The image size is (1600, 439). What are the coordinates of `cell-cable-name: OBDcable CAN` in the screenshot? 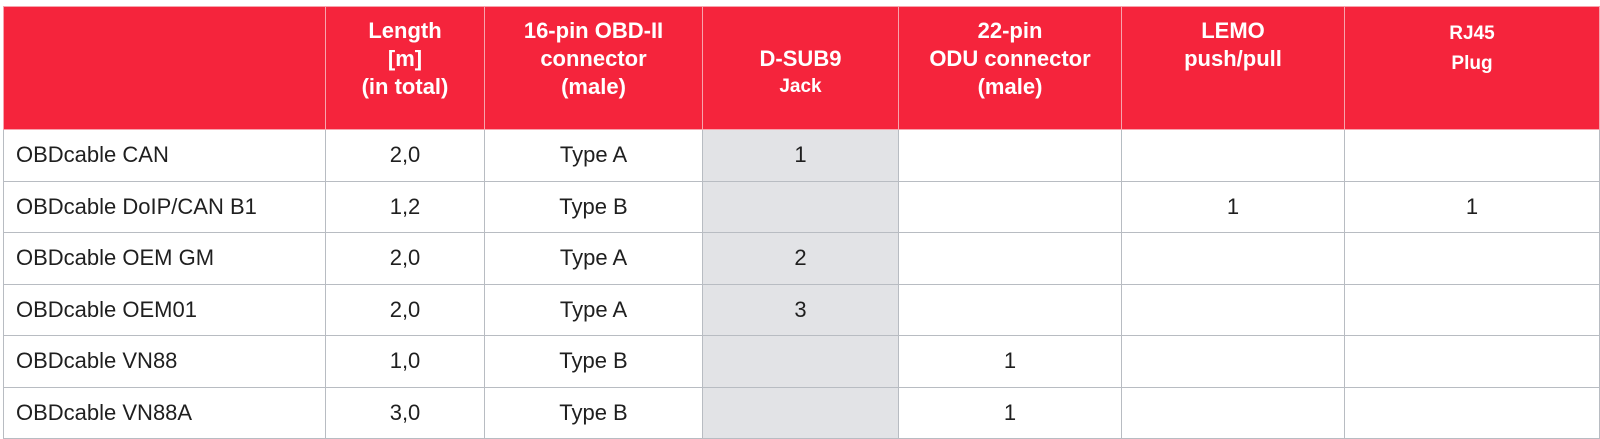 It's located at (164, 155).